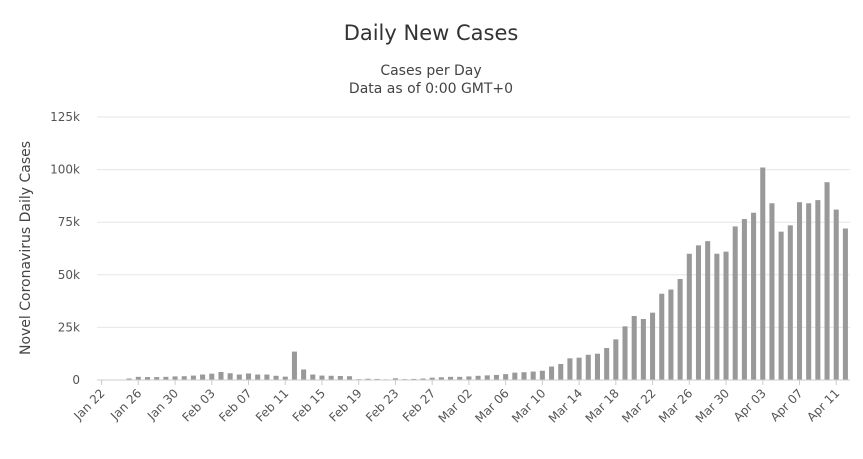 The image size is (863, 459). I want to click on x-tick-label: Feb 07, so click(235, 405).